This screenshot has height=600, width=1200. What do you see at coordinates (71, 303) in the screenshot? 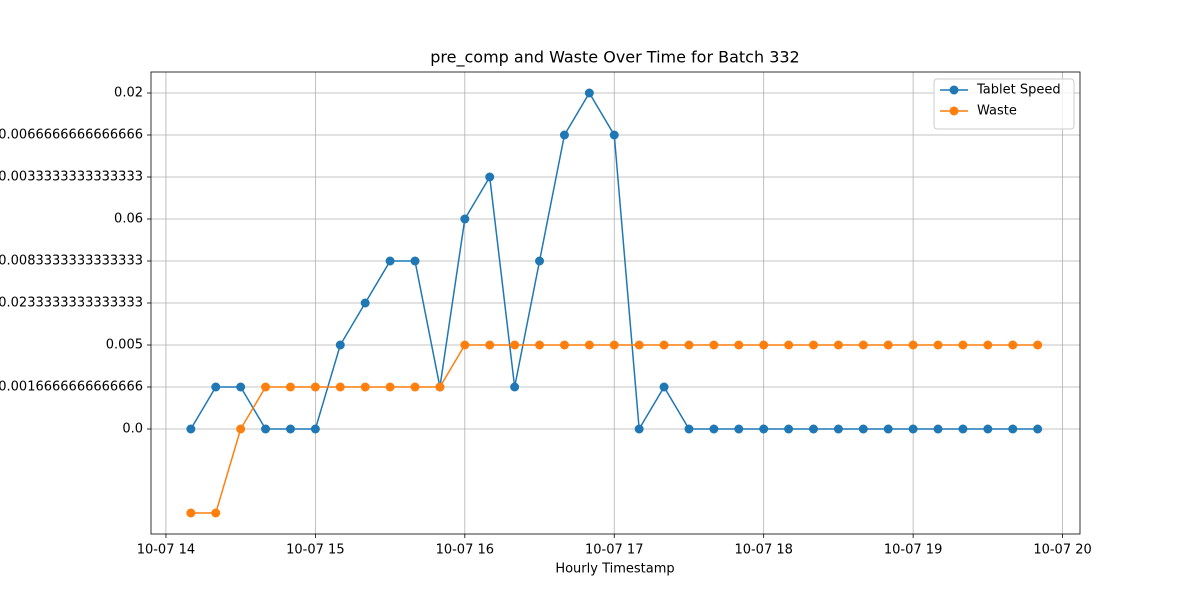
I see `y-tick-label: 0.0233333333333333` at bounding box center [71, 303].